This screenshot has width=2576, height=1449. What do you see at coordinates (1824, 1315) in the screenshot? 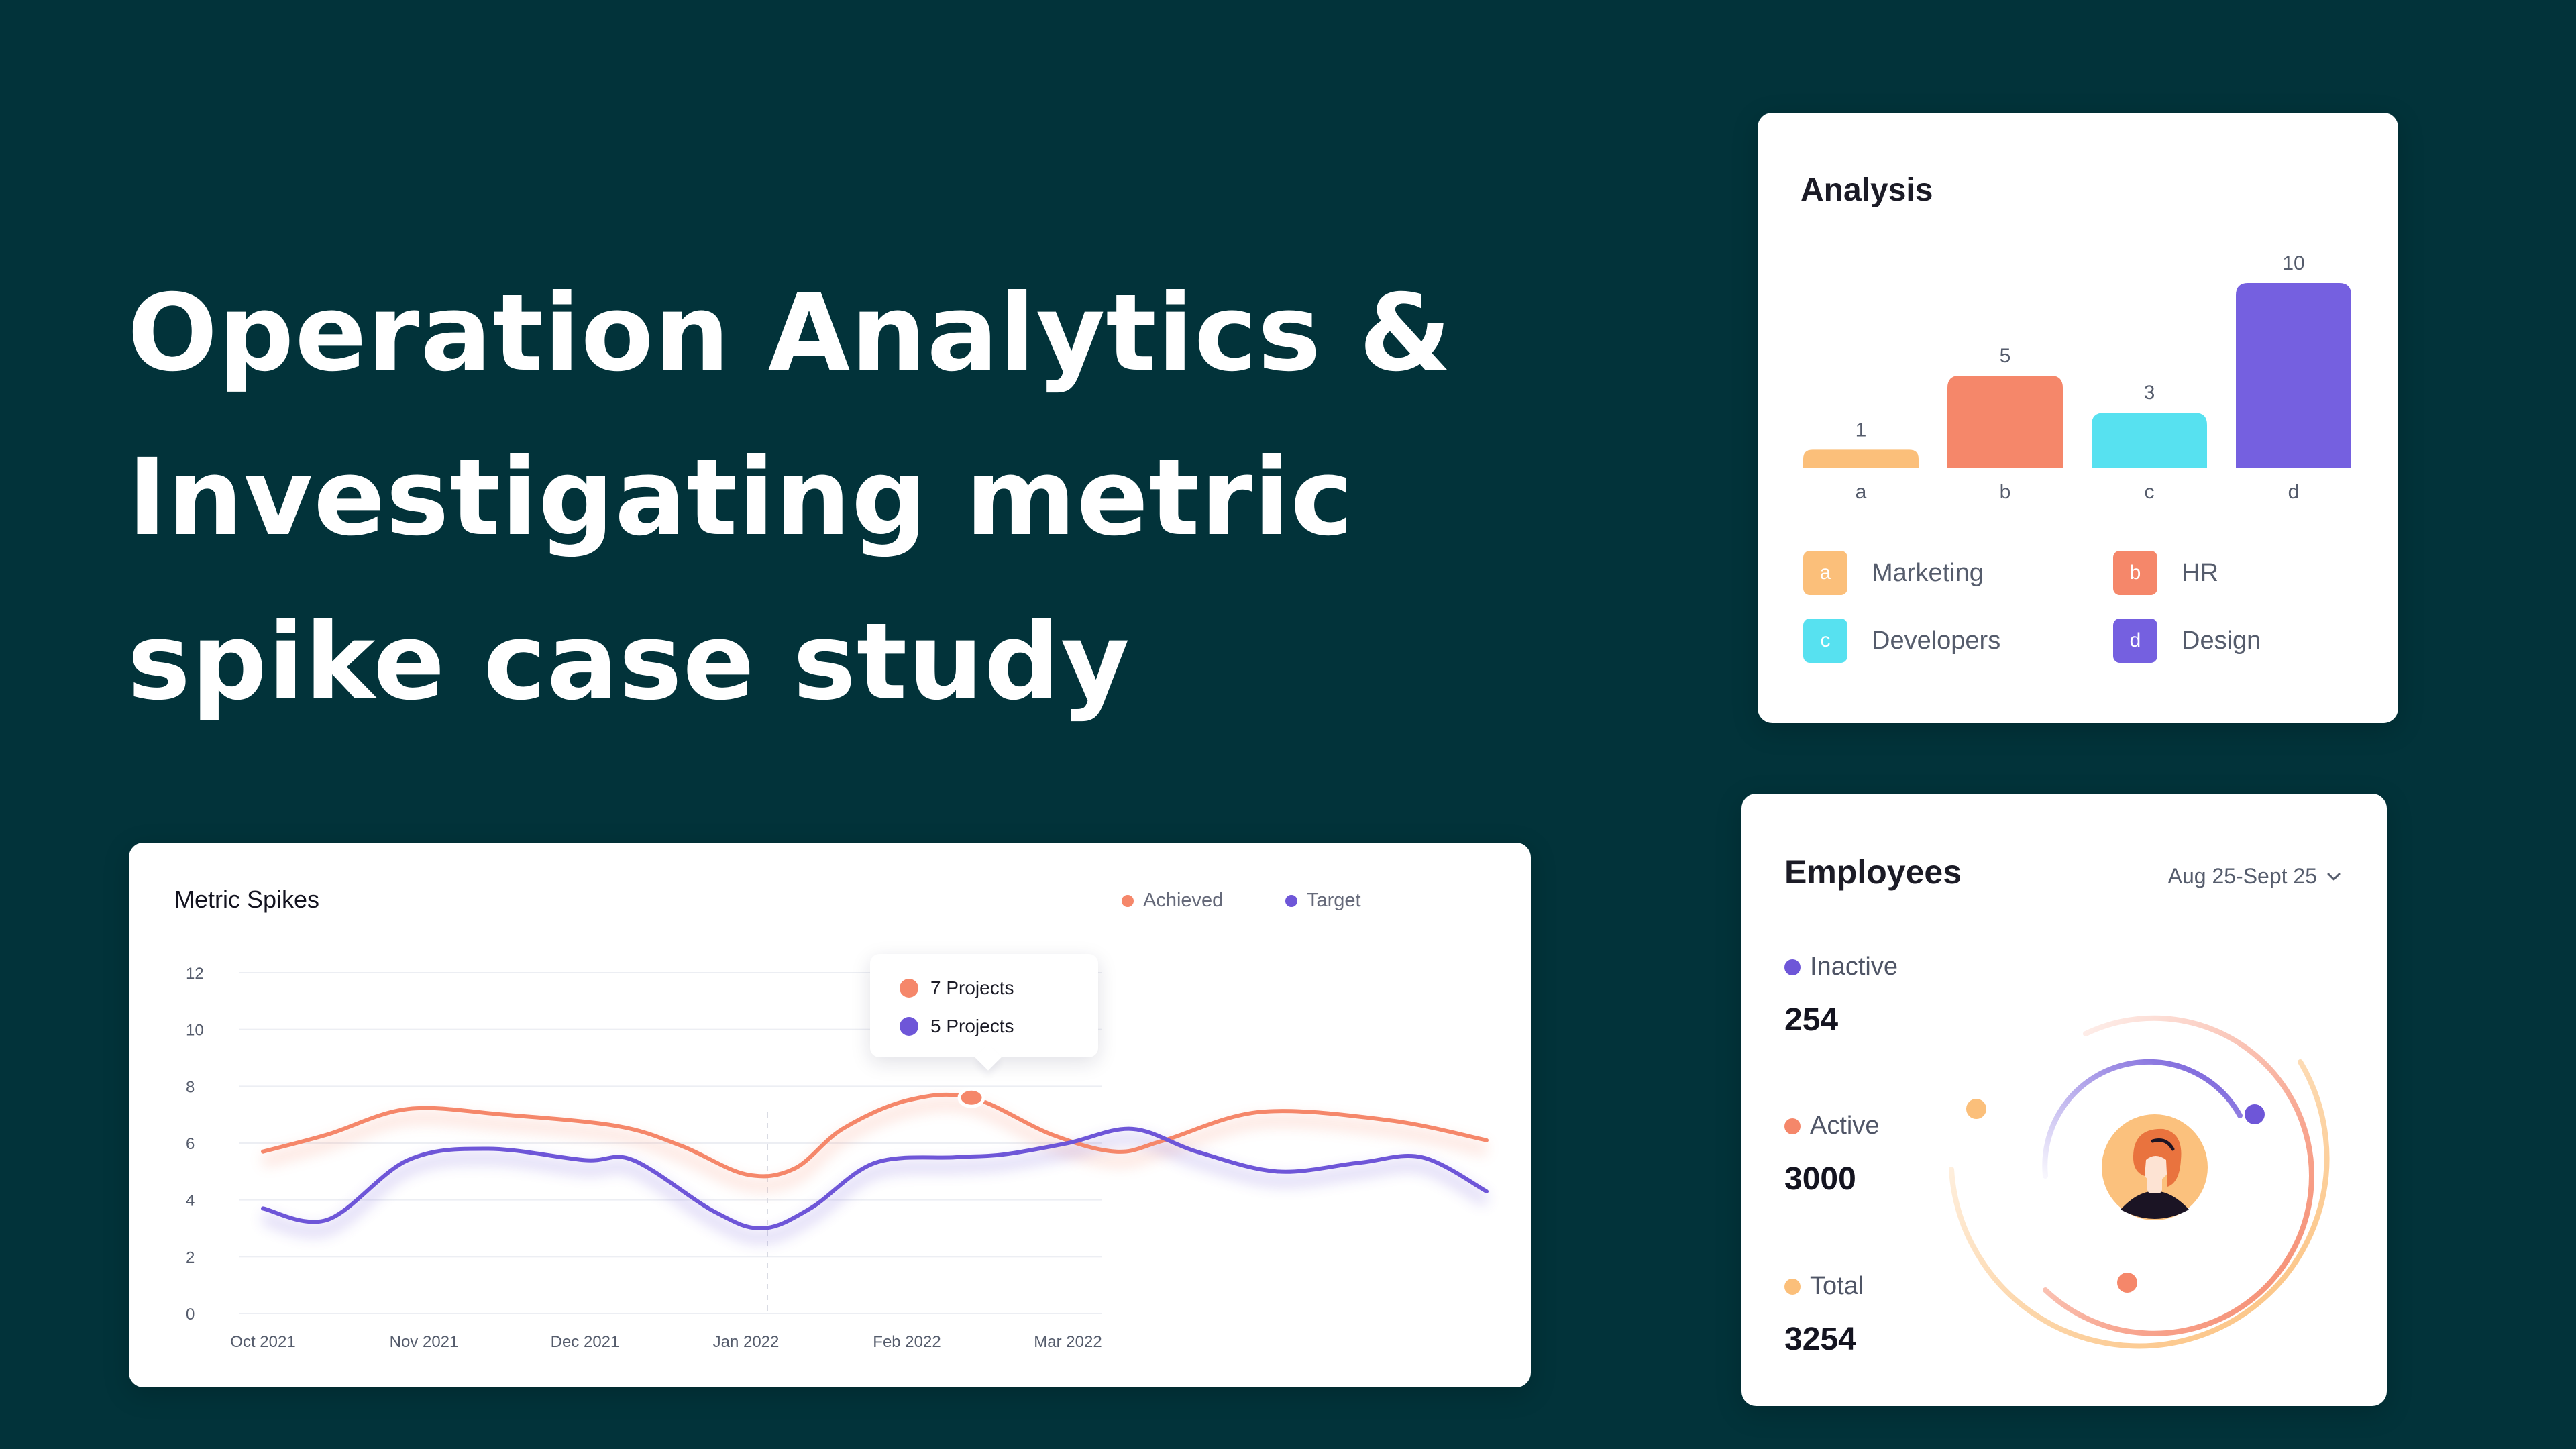
I see `stat-total: Total 3254` at bounding box center [1824, 1315].